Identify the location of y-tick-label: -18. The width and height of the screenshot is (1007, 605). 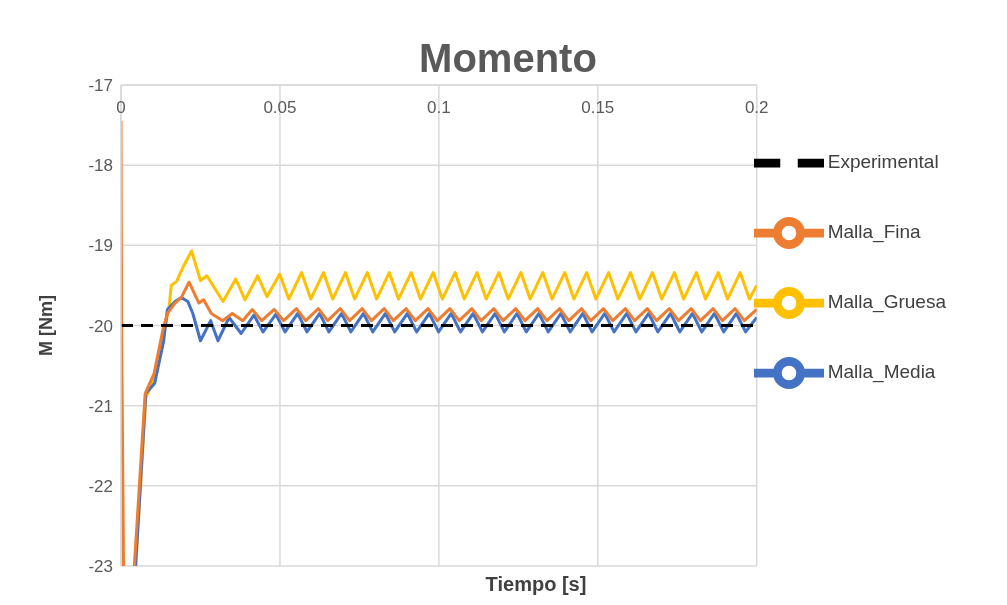
(100, 166).